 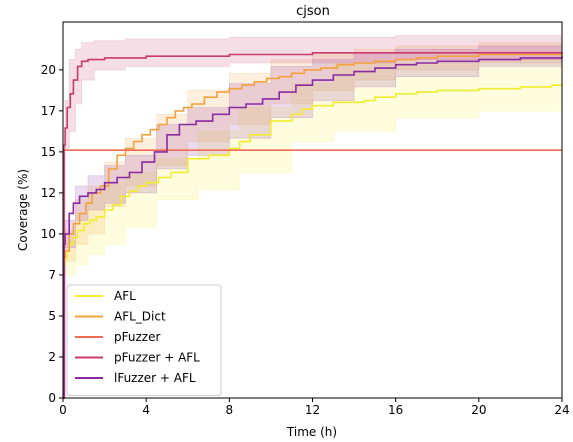 What do you see at coordinates (125, 296) in the screenshot?
I see `legend-label-afl: AFL` at bounding box center [125, 296].